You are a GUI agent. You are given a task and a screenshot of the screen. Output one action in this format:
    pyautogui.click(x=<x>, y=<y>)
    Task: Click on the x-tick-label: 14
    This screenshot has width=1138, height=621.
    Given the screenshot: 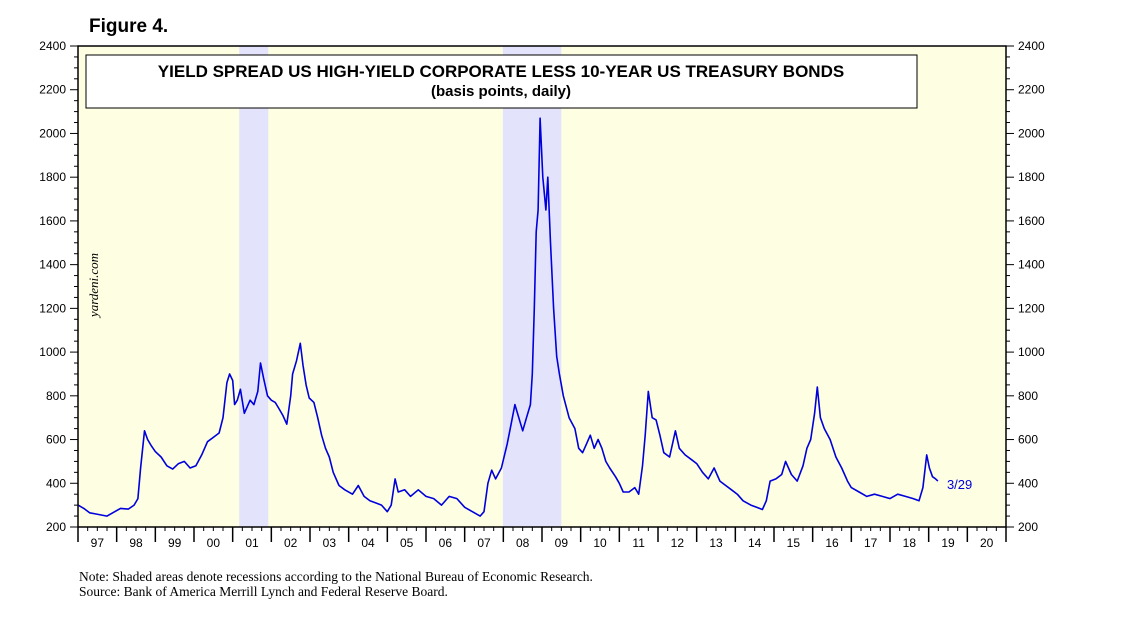 What is the action you would take?
    pyautogui.click(x=755, y=543)
    